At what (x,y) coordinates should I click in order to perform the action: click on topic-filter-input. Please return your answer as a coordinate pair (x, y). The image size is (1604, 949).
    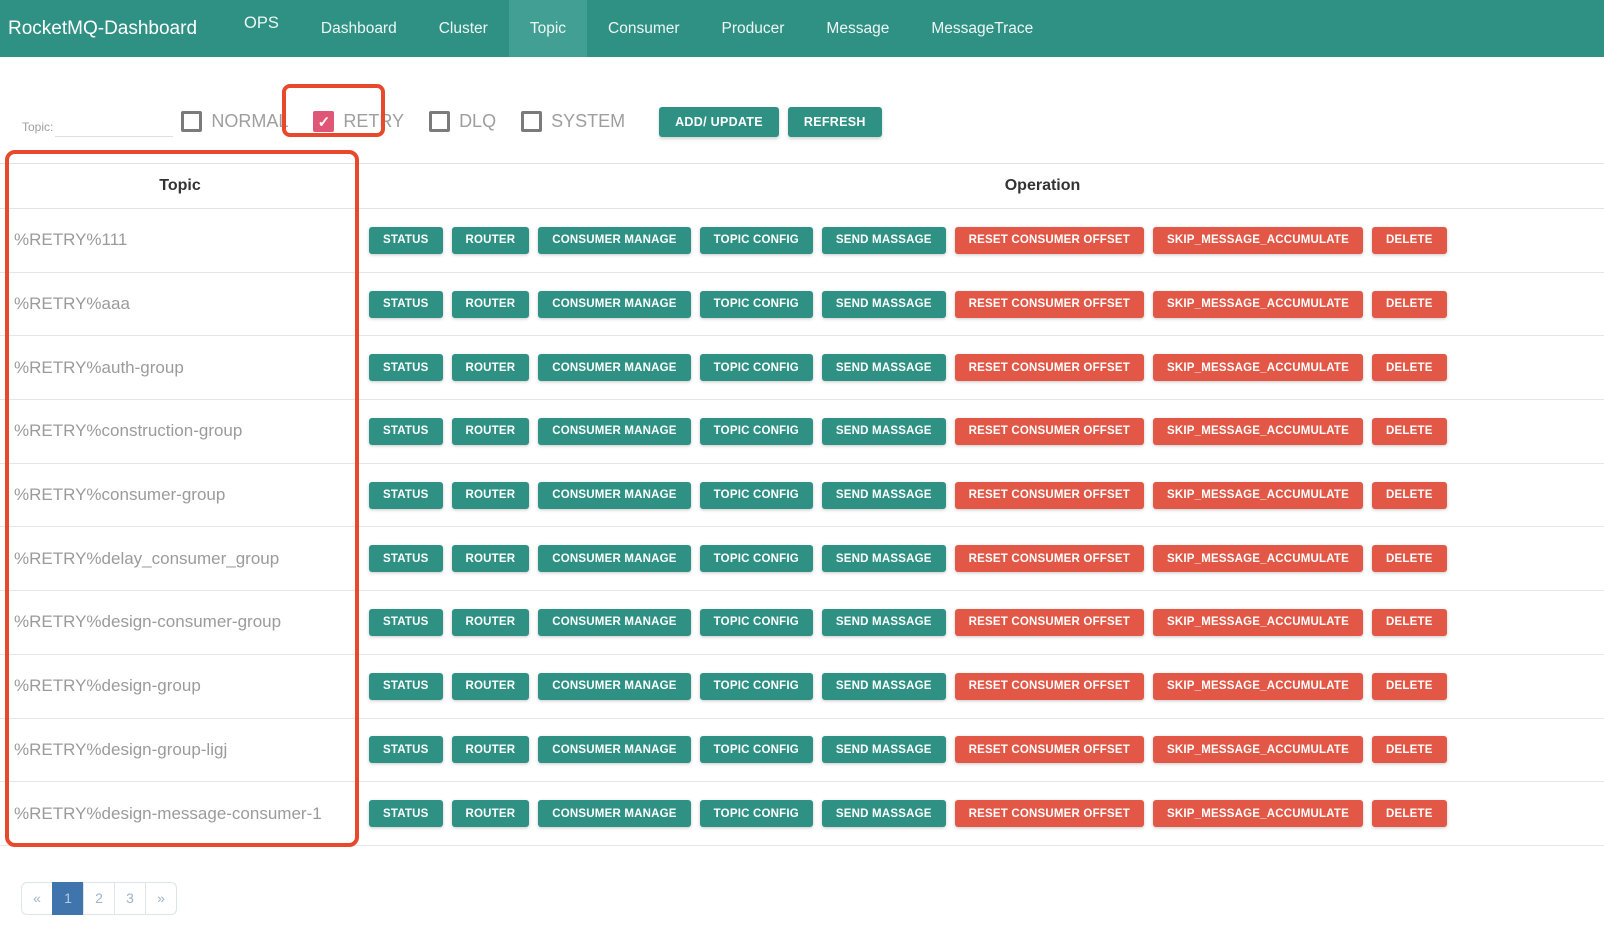
    Looking at the image, I should click on (114, 128).